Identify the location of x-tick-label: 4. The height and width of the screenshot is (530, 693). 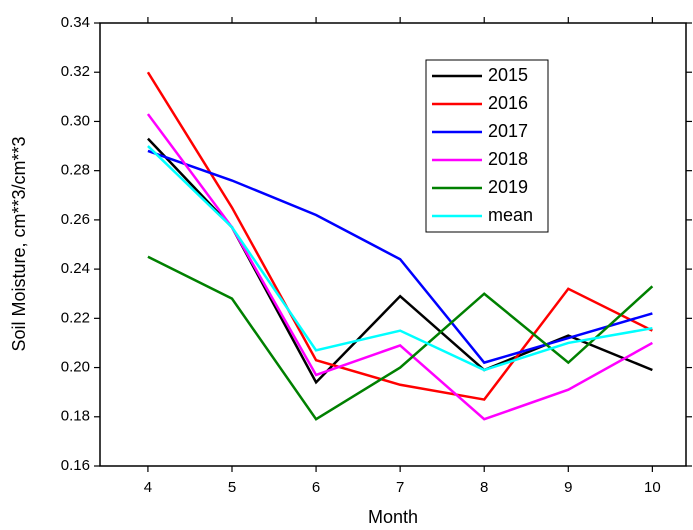
(148, 487).